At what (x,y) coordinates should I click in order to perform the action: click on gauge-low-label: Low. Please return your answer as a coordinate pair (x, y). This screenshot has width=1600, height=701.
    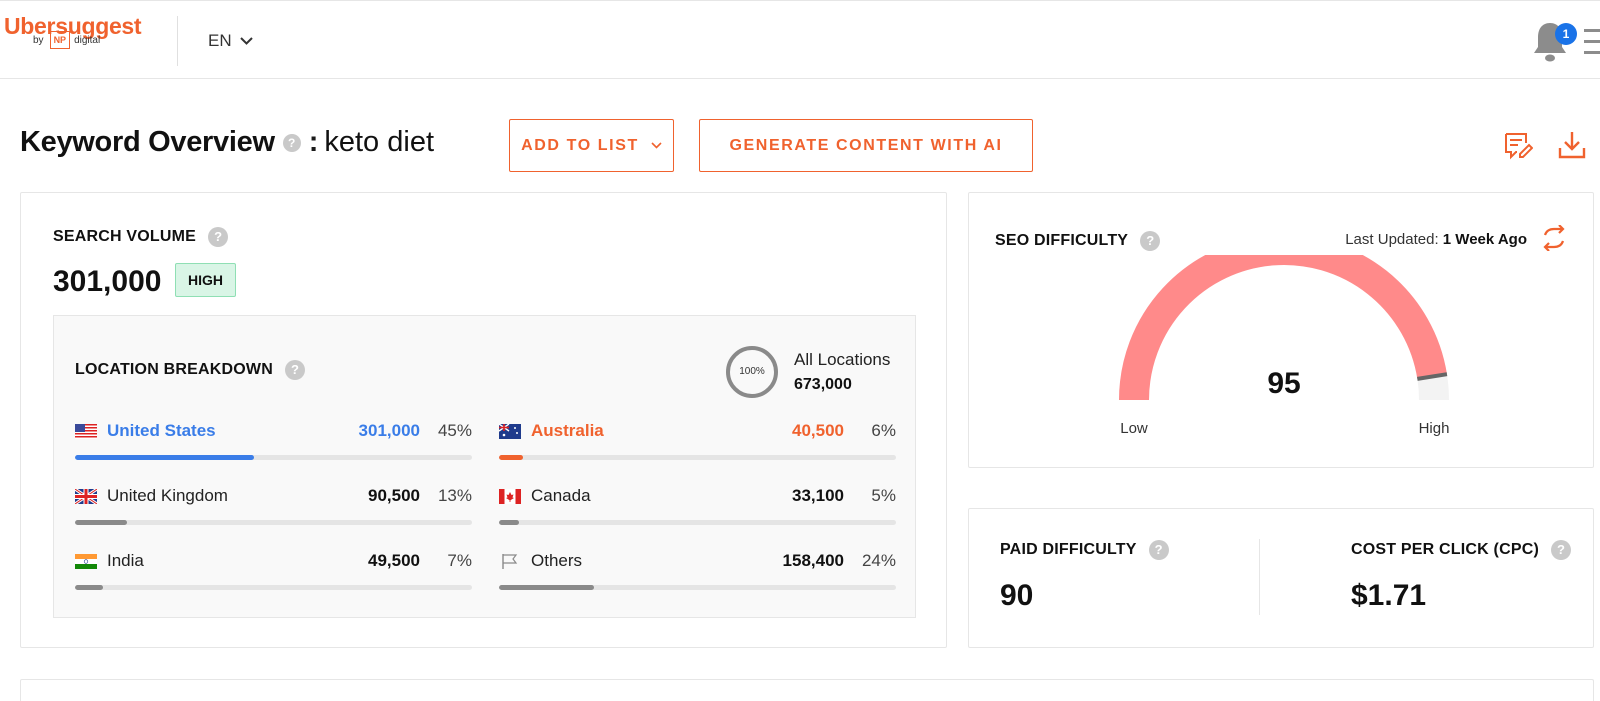
    Looking at the image, I should click on (1134, 428).